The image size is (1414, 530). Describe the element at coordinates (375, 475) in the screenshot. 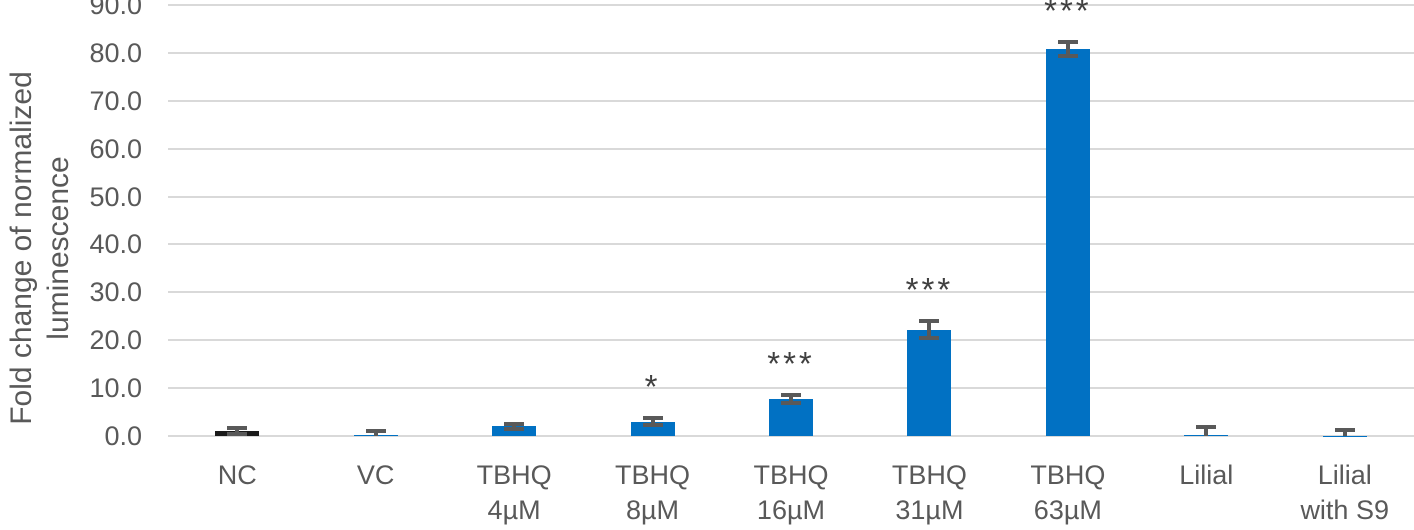

I see `x-label-line: VC` at that location.